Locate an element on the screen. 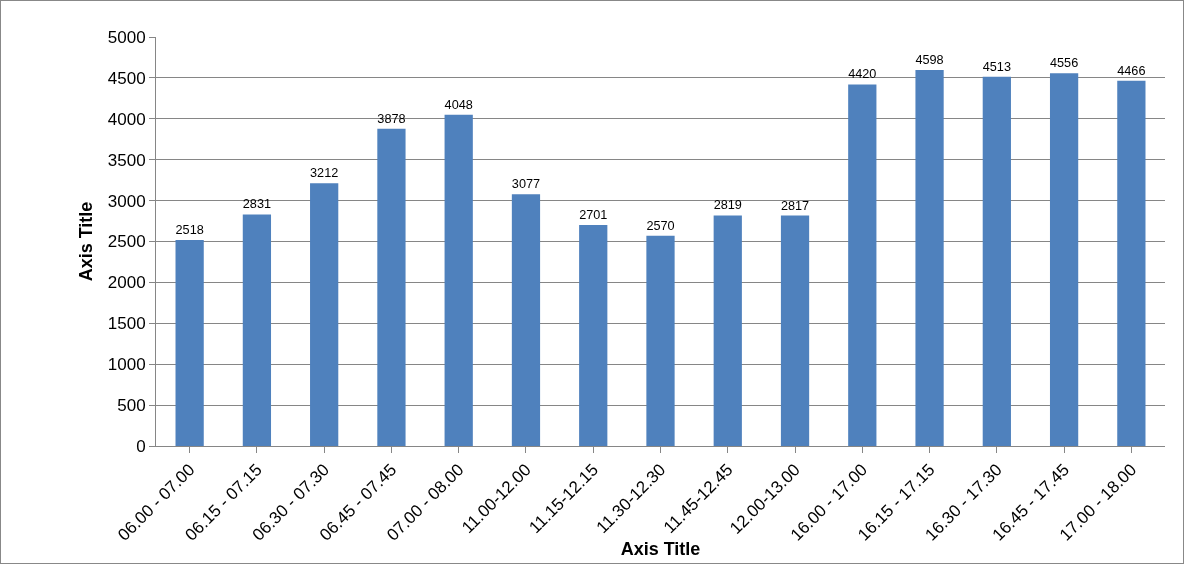 This screenshot has height=564, width=1184. y-tick-label: 2500 is located at coordinates (126, 242).